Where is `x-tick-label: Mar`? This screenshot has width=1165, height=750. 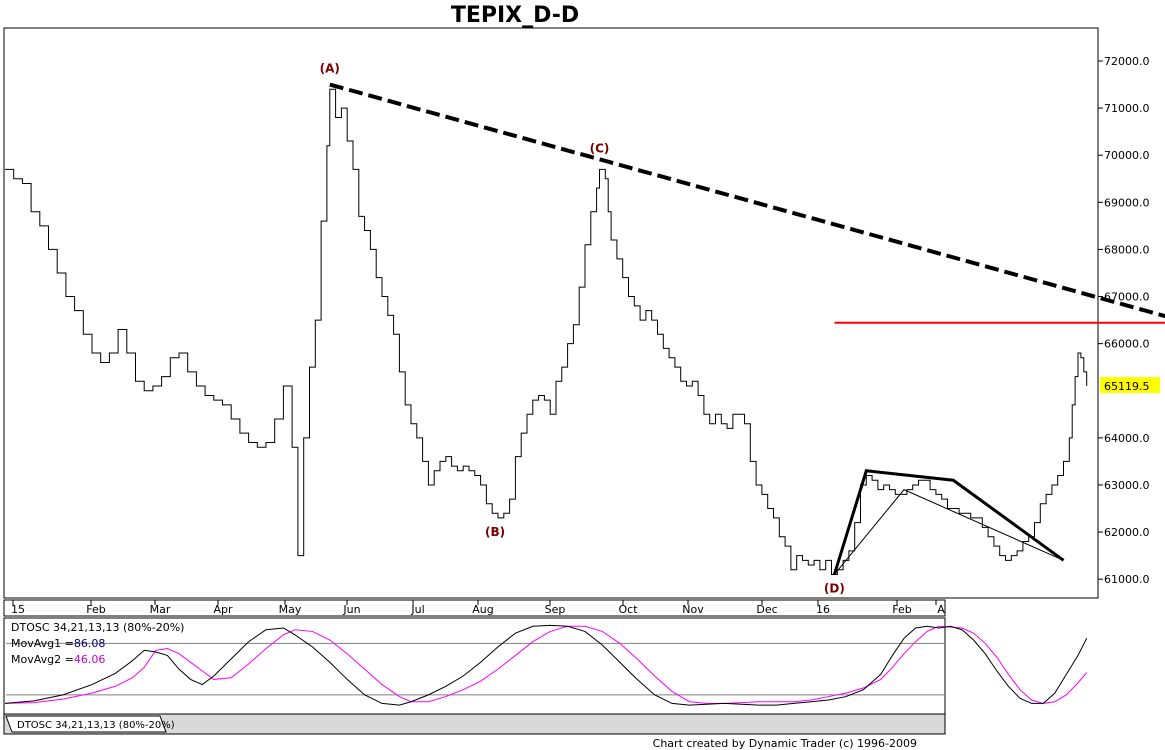 x-tick-label: Mar is located at coordinates (160, 609).